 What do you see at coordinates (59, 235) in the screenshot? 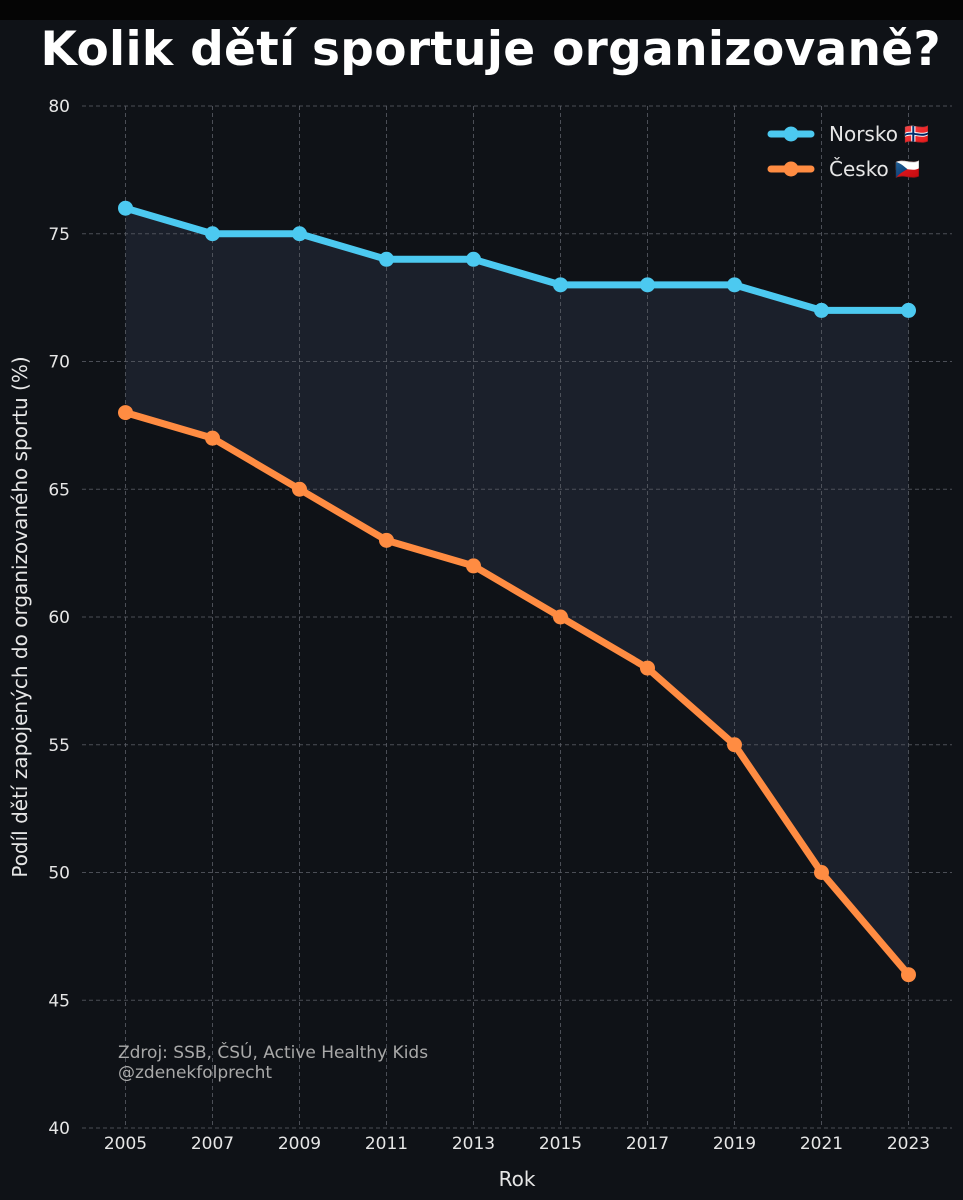
I see `y-tick-label: 75` at bounding box center [59, 235].